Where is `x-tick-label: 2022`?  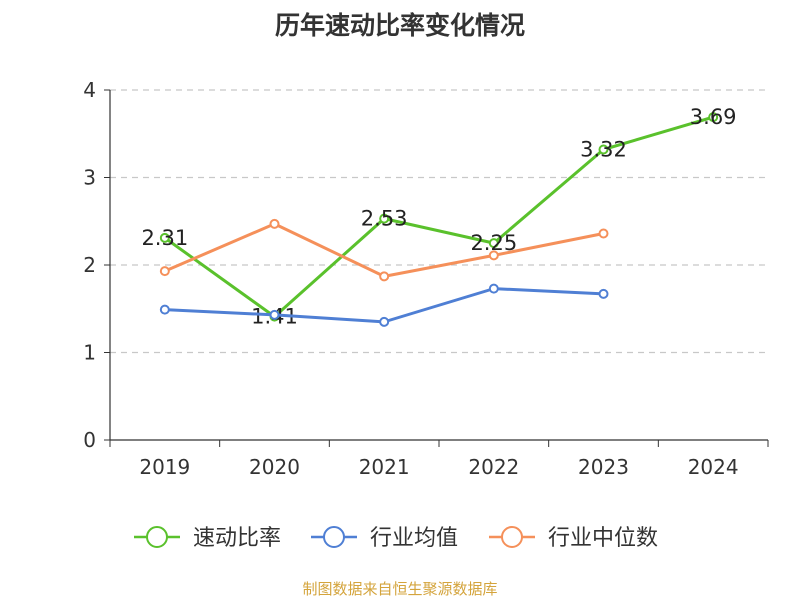 x-tick-label: 2022 is located at coordinates (493, 467).